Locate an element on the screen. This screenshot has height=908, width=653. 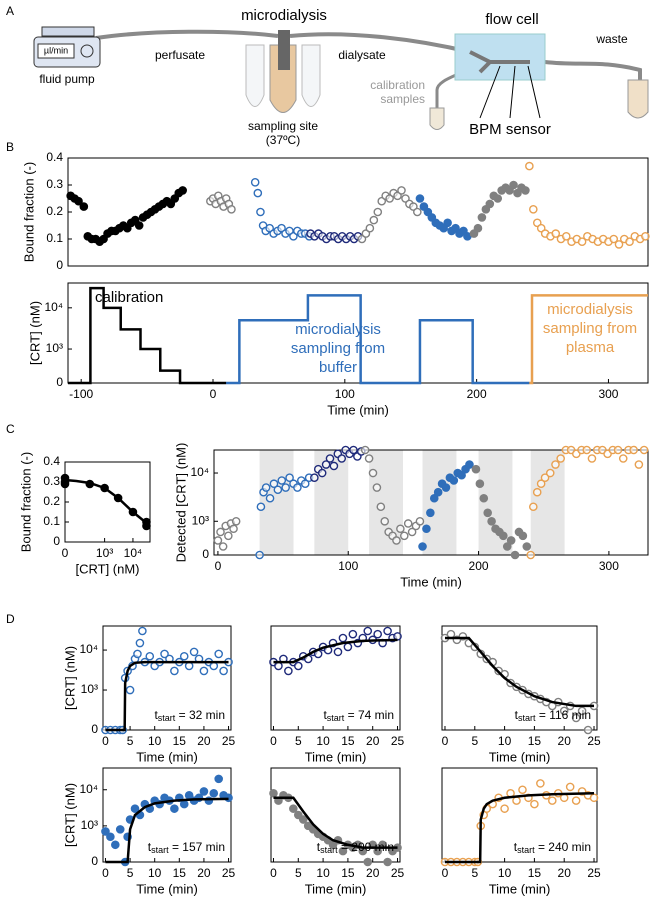
panel-label: A is located at coordinates (10, 11).